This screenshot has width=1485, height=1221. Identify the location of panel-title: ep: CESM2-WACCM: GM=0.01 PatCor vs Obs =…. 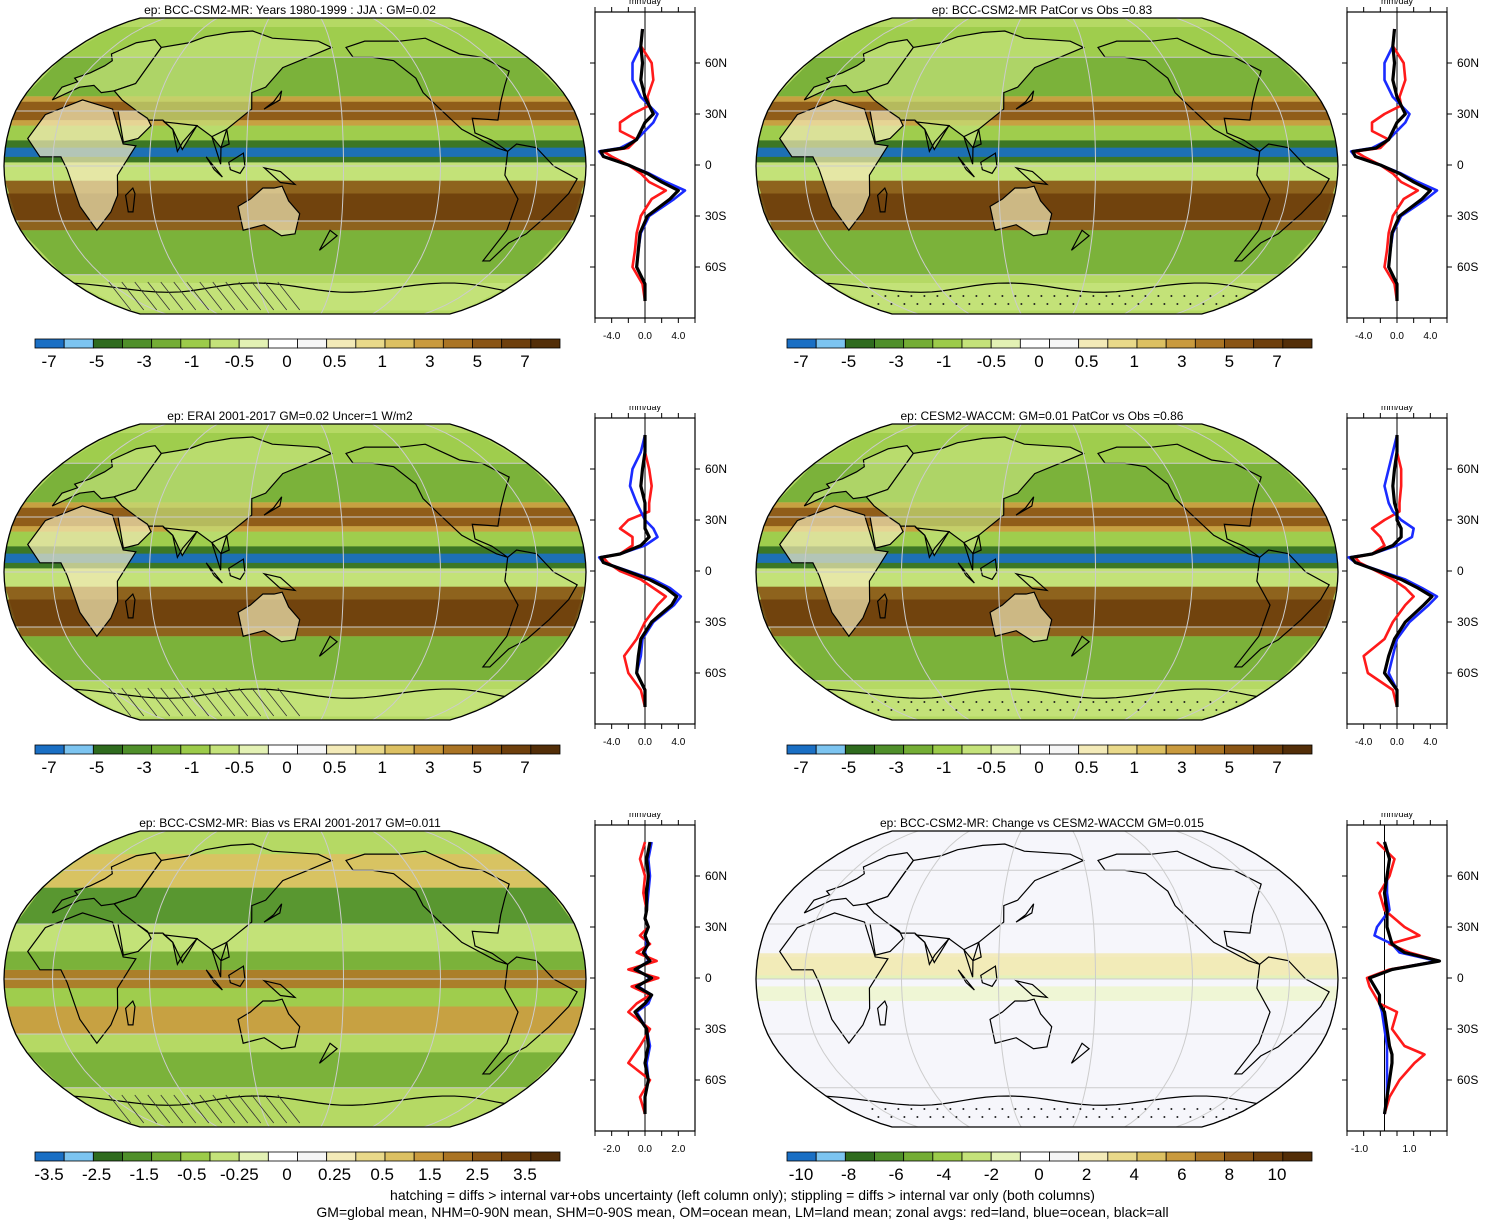
(1042, 416).